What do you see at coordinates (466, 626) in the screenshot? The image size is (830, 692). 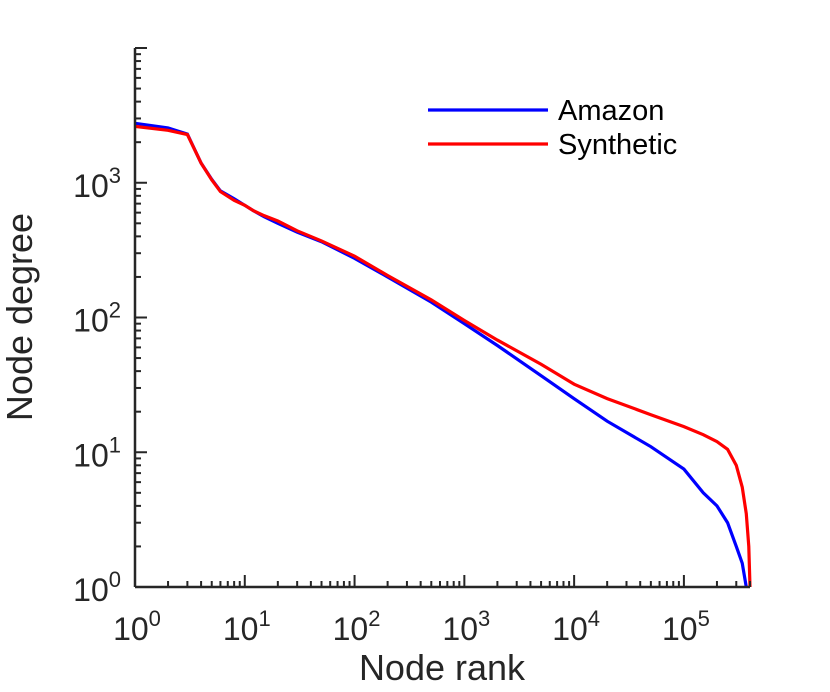 I see `x-tick-label: 10³` at bounding box center [466, 626].